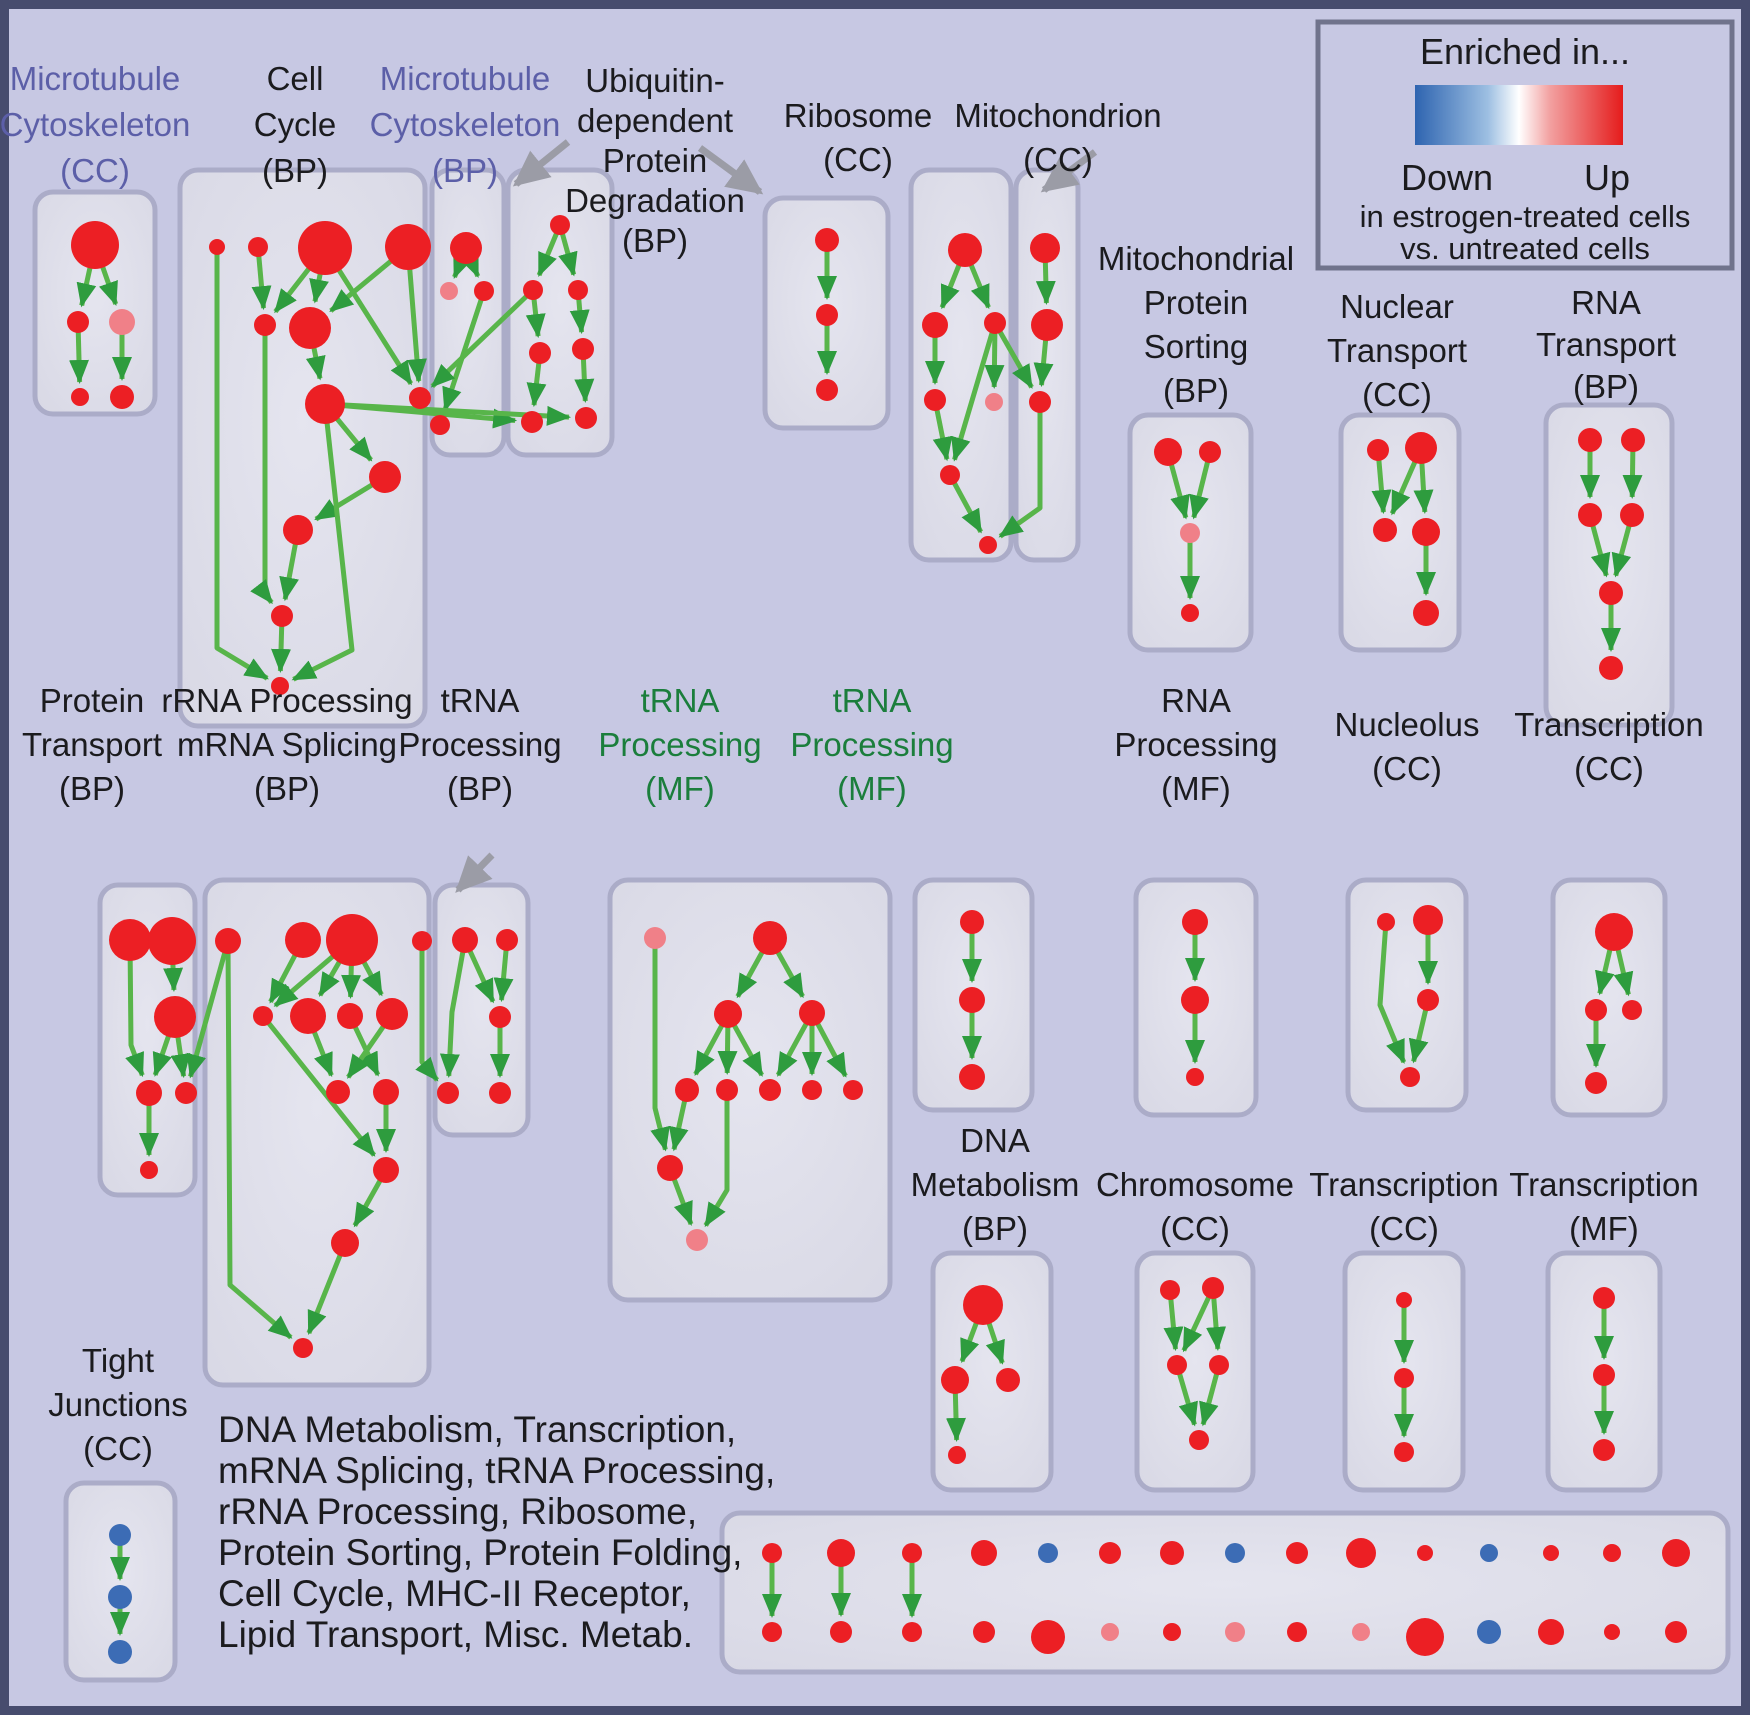  Describe the element at coordinates (1447, 177) in the screenshot. I see `legend-down-label: Down` at that location.